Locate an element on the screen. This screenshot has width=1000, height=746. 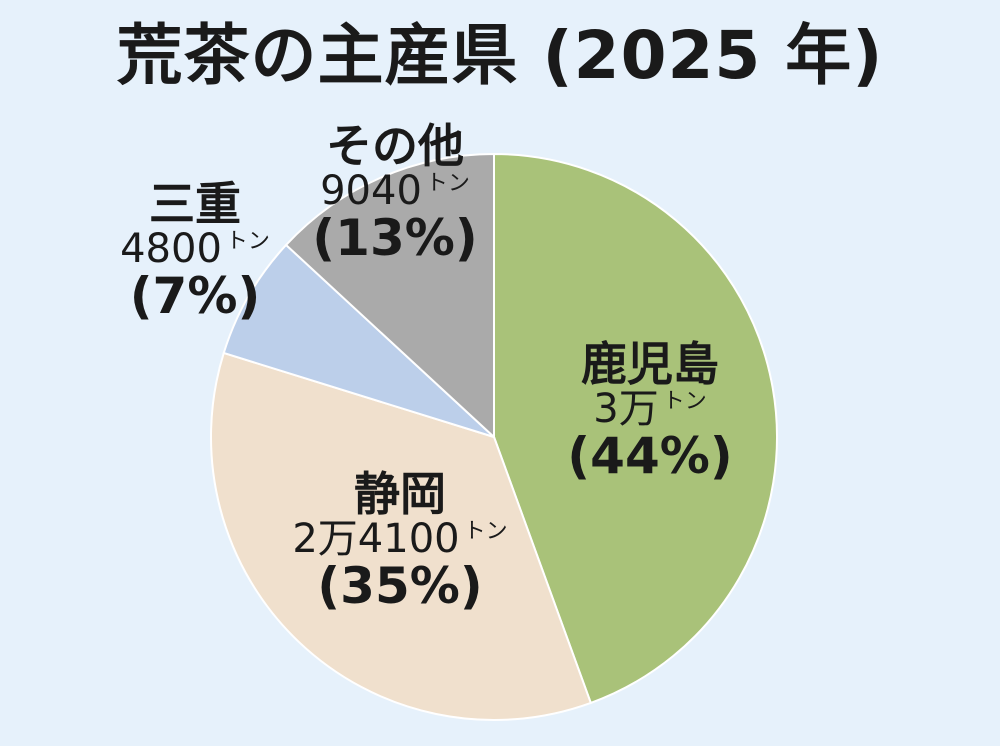
slice-amount-shizuoka: 2万4100 トン is located at coordinates (400, 539).